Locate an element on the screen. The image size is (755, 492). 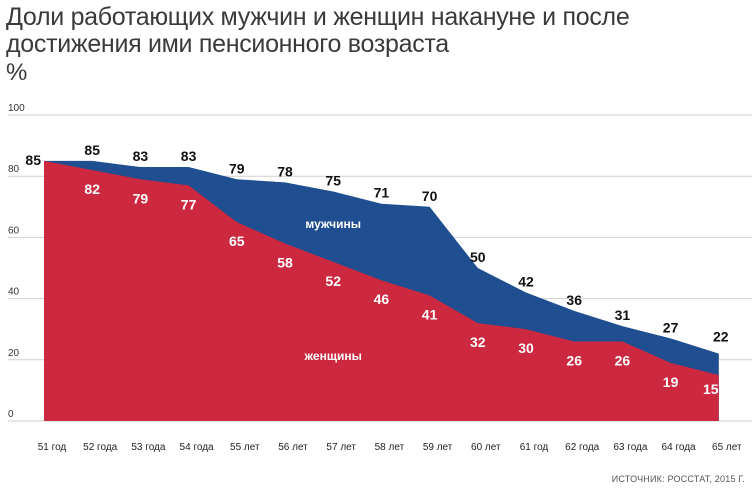
data-label-women: 65 is located at coordinates (237, 241).